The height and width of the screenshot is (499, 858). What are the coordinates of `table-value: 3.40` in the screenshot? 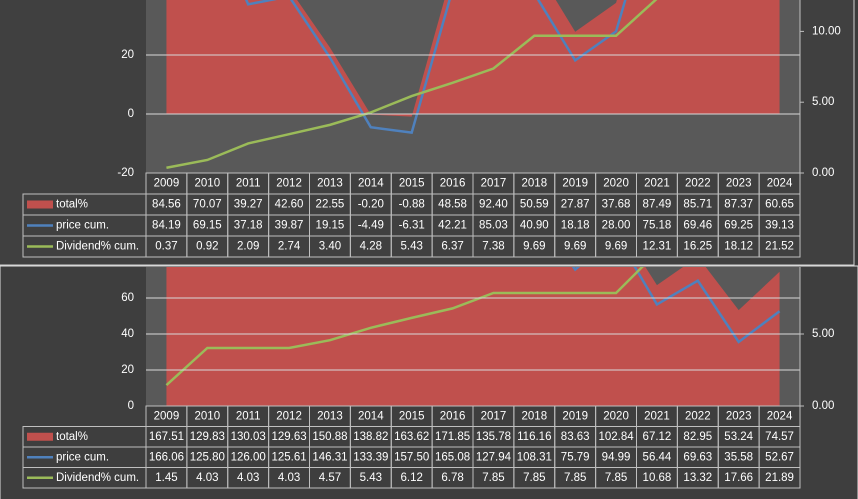 It's located at (330, 247).